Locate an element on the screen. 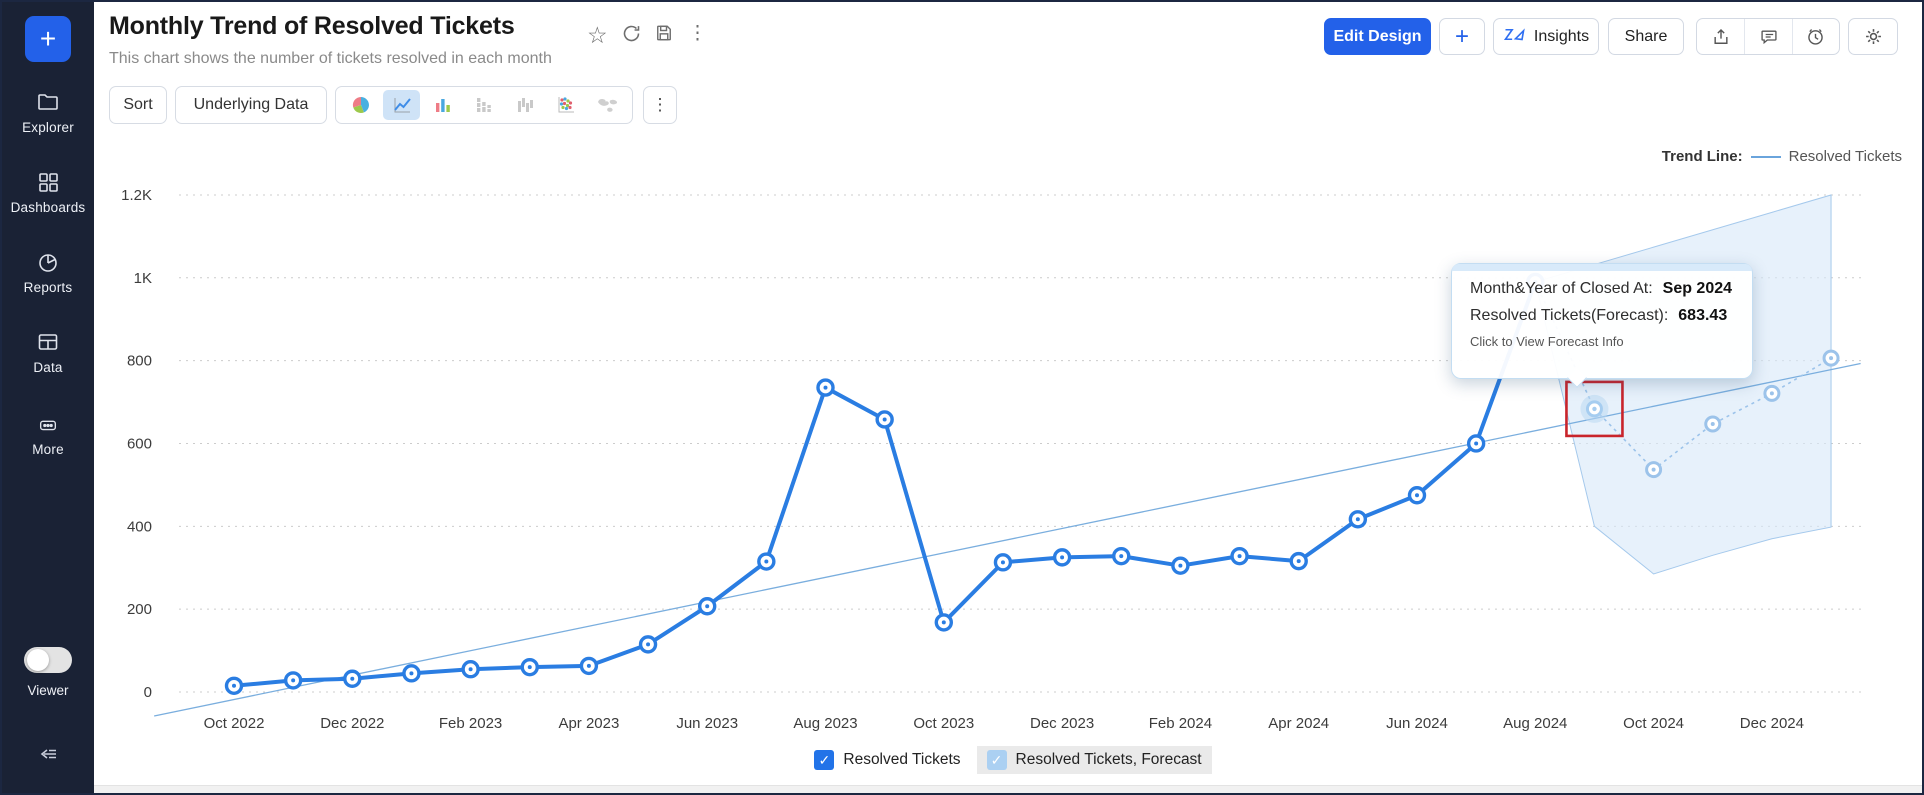 Image resolution: width=1924 pixels, height=795 pixels. x-axis-tick: Aug 2023 is located at coordinates (825, 723).